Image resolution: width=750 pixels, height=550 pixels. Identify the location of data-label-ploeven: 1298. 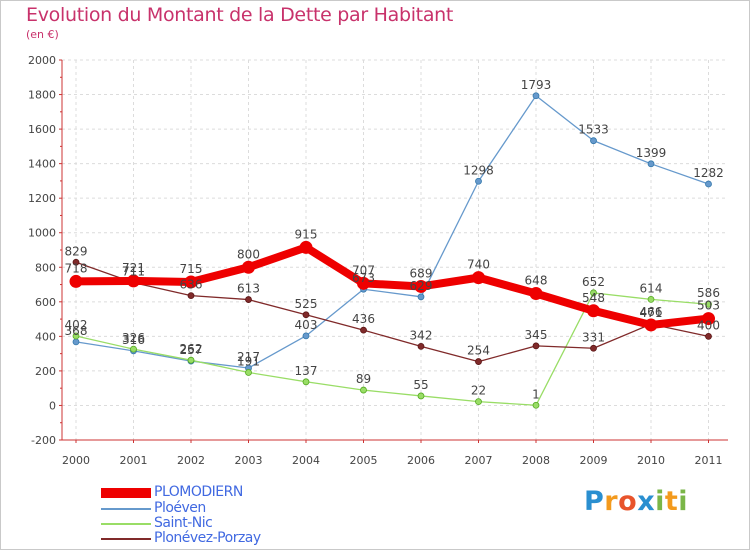
(478, 170).